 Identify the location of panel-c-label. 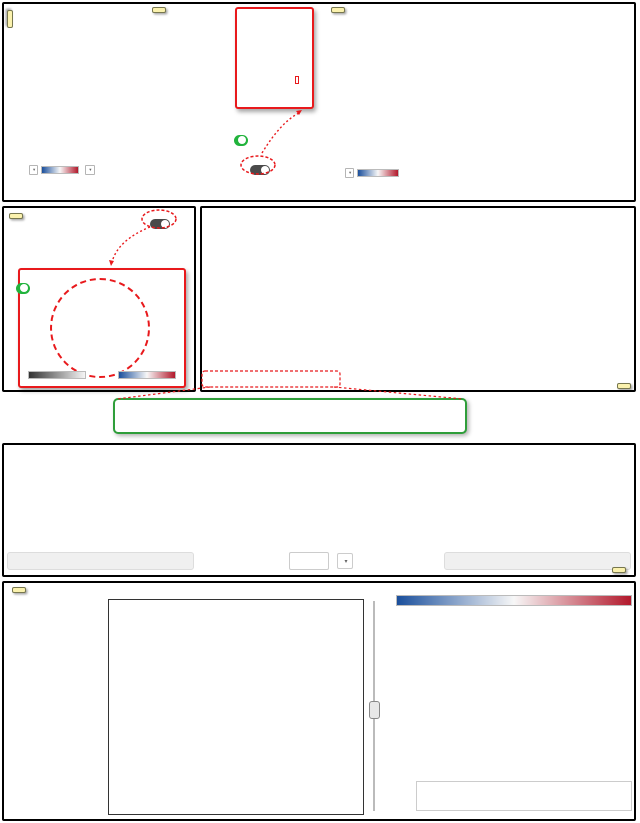
(624, 386).